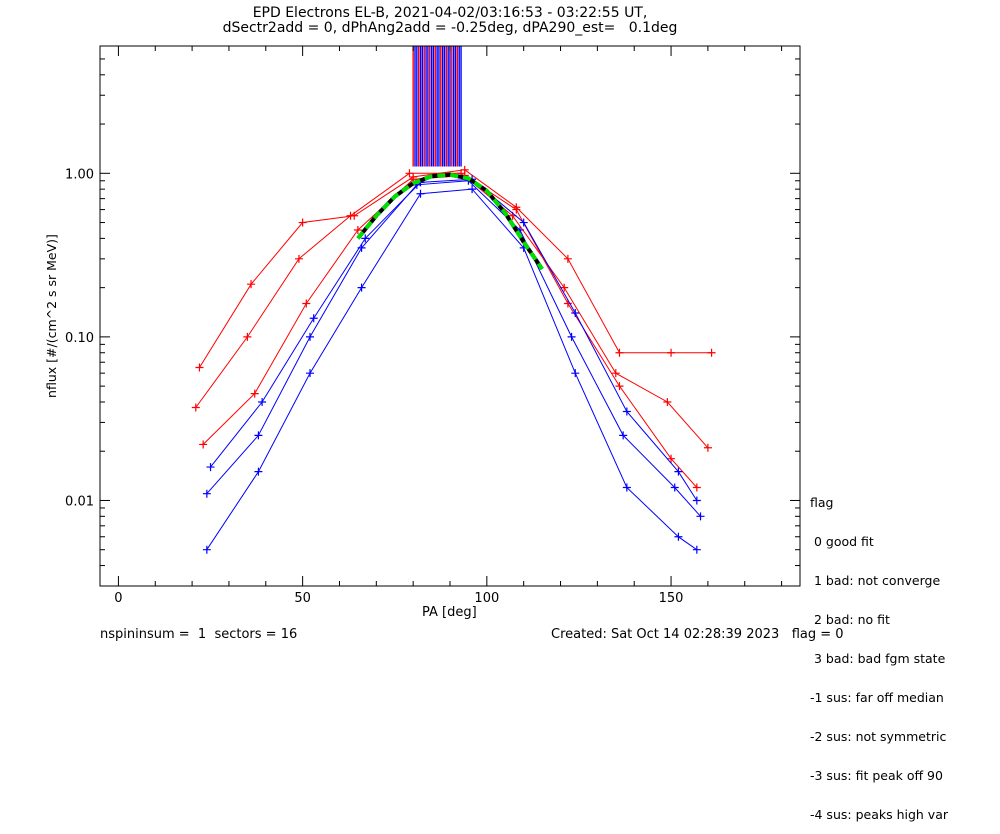 This screenshot has height=834, width=1000. What do you see at coordinates (879, 814) in the screenshot?
I see `legend-item: -4 sus: peaks high var` at bounding box center [879, 814].